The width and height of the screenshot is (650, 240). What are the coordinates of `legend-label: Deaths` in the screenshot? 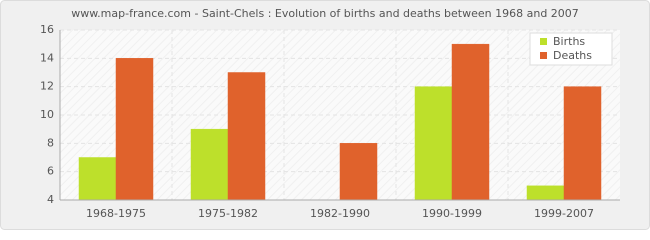 It's located at (572, 55).